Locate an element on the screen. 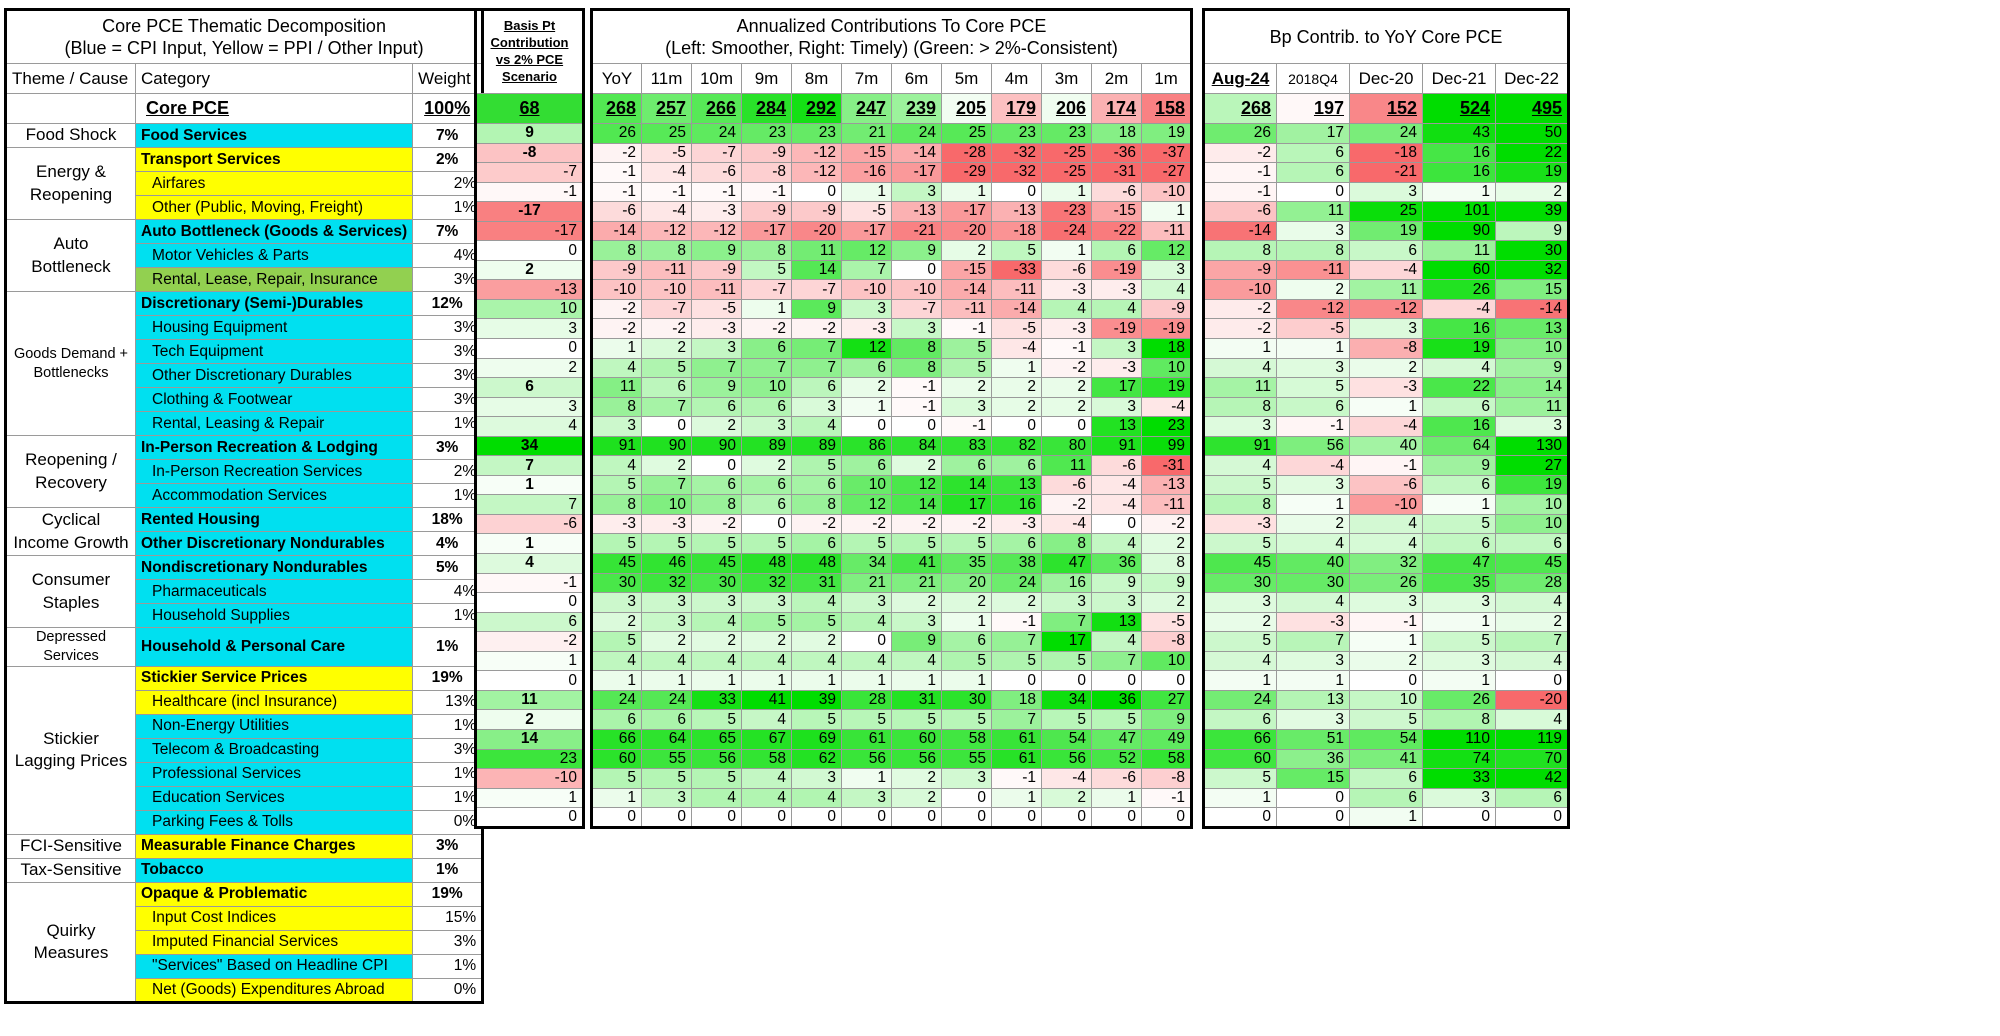 The image size is (2000, 1036). decomposition-title-line1: Core PCE Thematic Decomposition is located at coordinates (244, 25).